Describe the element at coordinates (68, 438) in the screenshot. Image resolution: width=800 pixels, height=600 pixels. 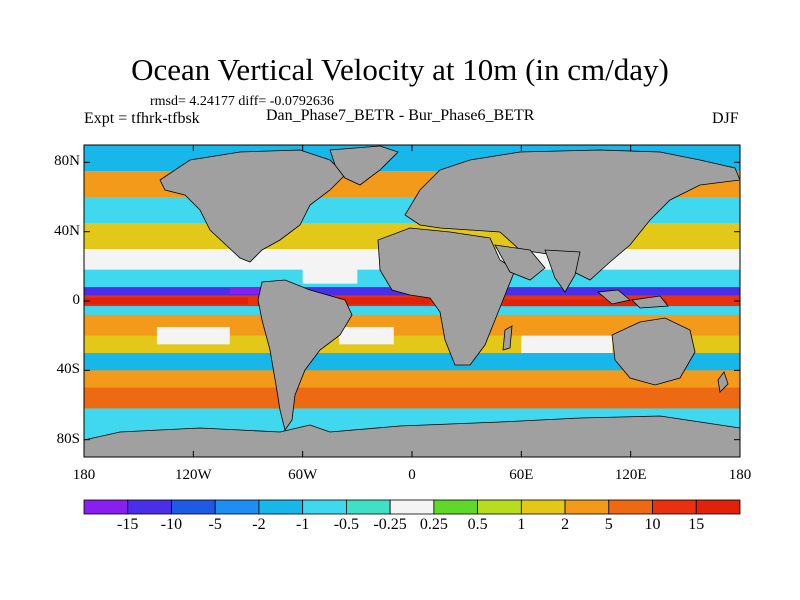
I see `y-tick-label: 80S` at that location.